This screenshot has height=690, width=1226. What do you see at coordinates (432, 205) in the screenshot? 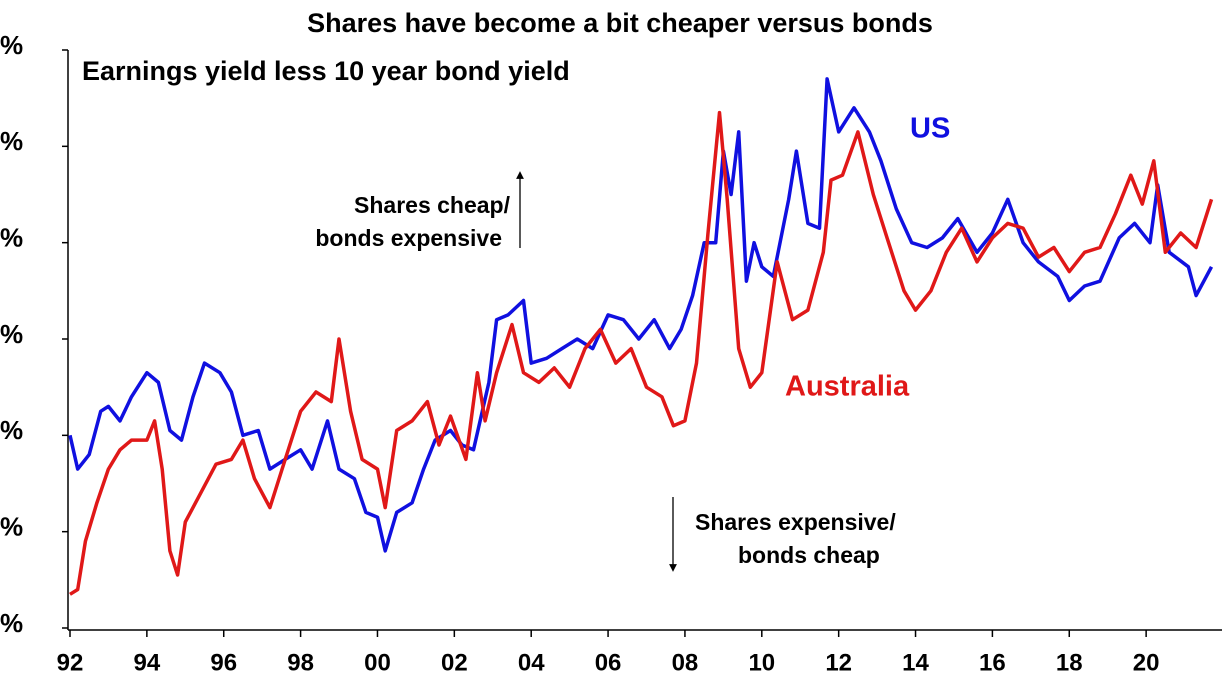
I see `annotation: Shares cheap/` at bounding box center [432, 205].